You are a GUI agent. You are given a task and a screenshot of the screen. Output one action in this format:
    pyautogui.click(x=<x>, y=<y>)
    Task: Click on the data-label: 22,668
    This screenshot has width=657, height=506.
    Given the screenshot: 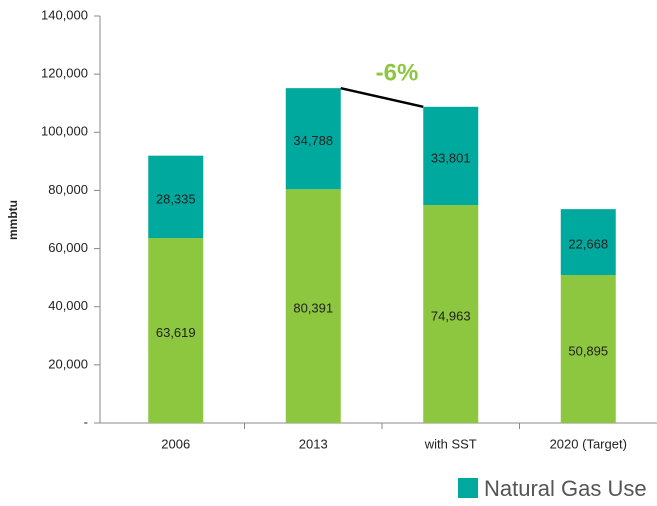 What is the action you would take?
    pyautogui.click(x=588, y=244)
    